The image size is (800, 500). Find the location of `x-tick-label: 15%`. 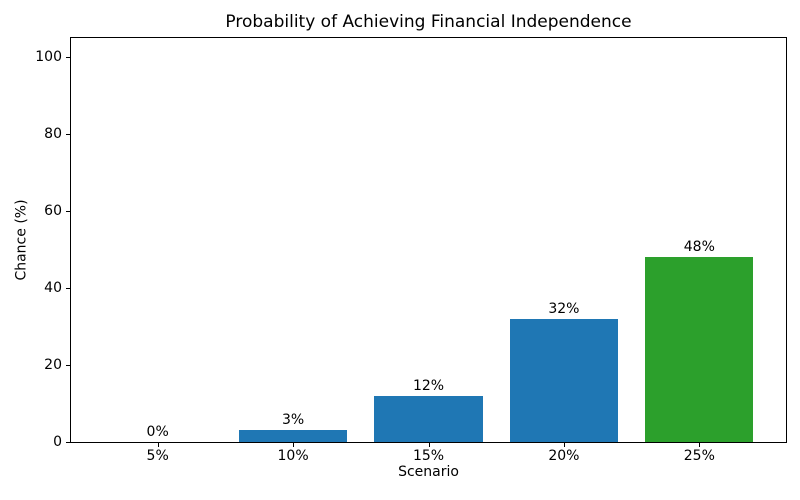

x-tick-label: 15% is located at coordinates (428, 456).